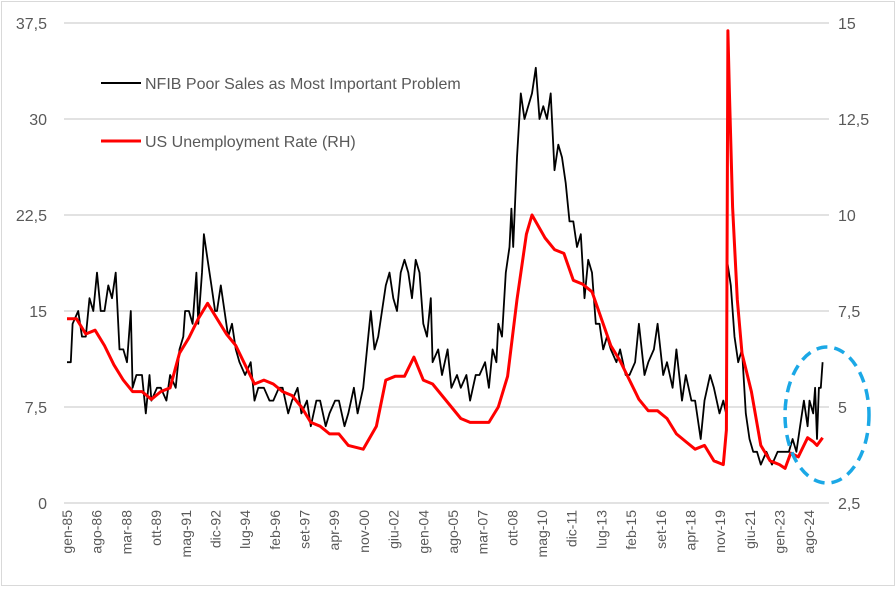  I want to click on x-tick-label: mar-07, so click(483, 532).